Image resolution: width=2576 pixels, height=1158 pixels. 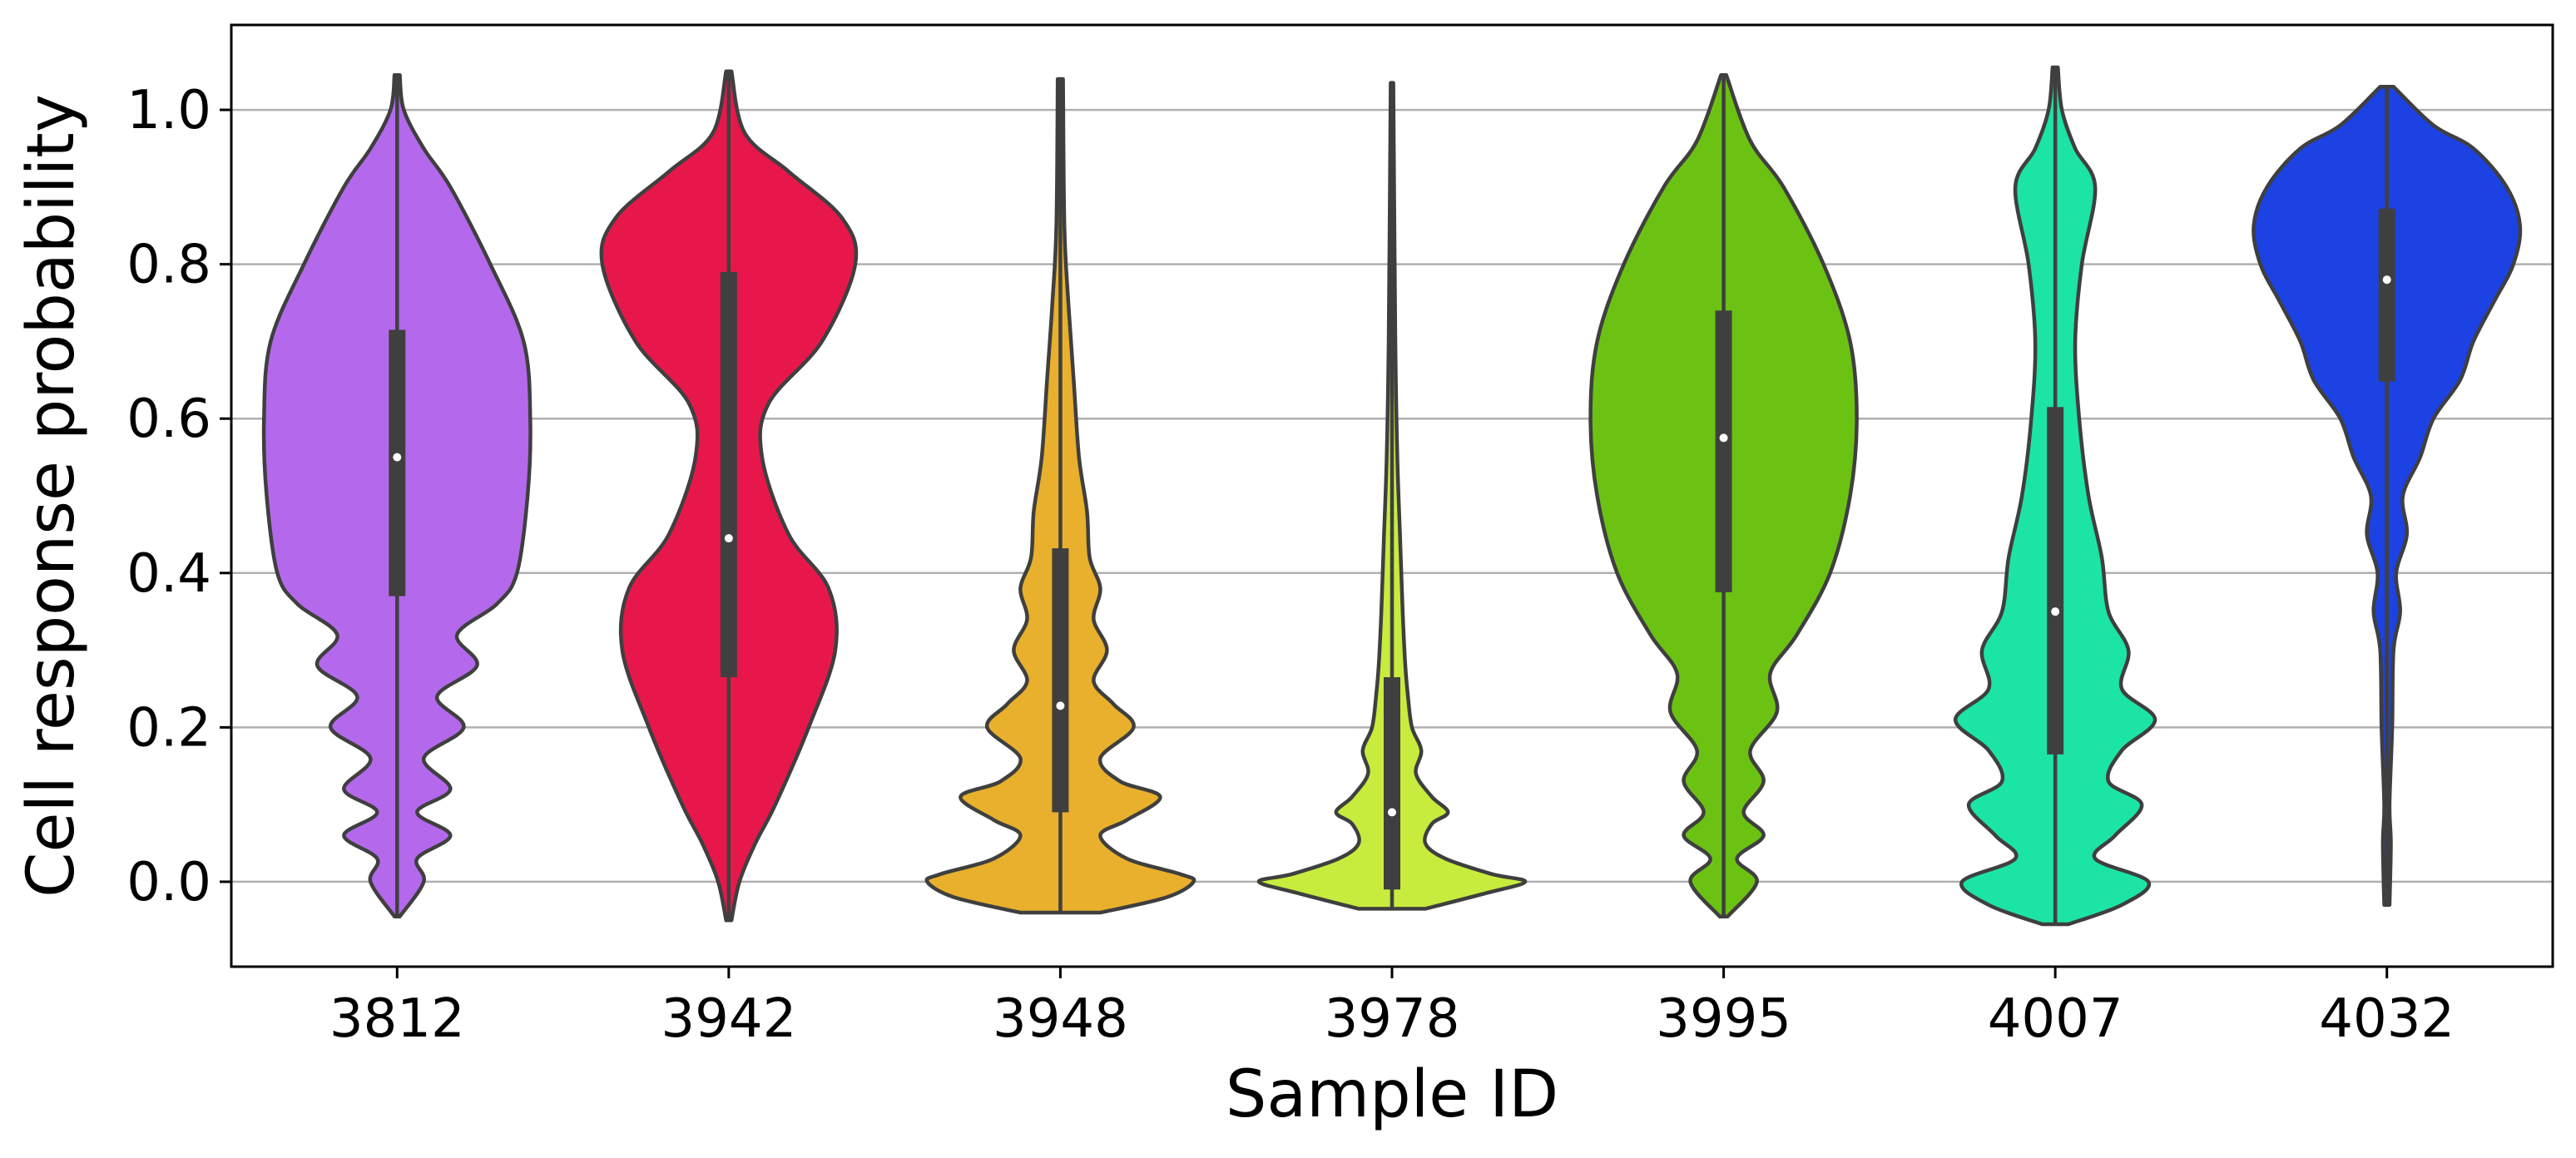 I want to click on y-tick-label: 0.6, so click(x=169, y=419).